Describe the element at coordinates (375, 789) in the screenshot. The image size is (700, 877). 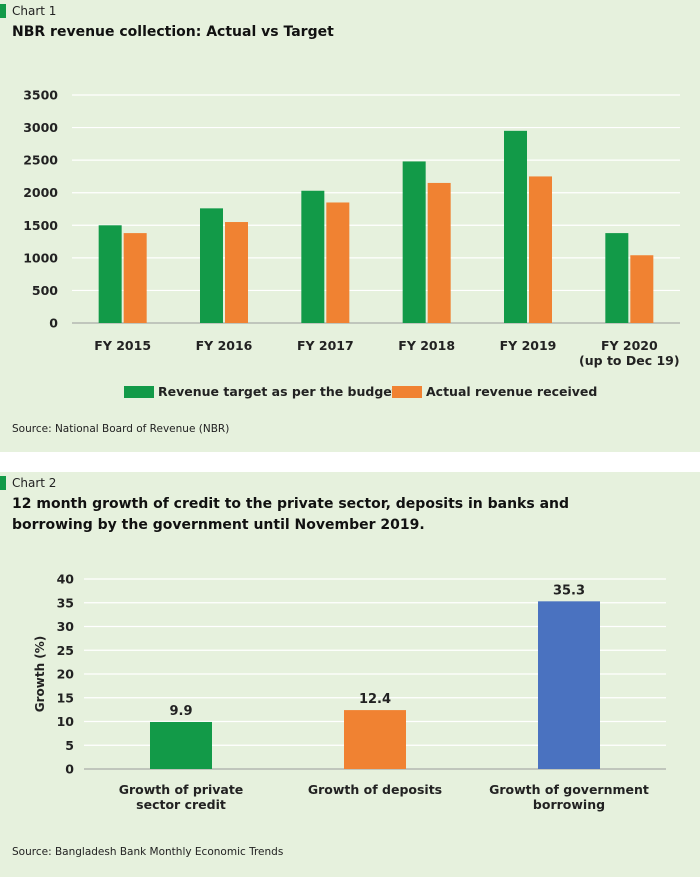
I see `x-tick-label: Growth of deposits` at that location.